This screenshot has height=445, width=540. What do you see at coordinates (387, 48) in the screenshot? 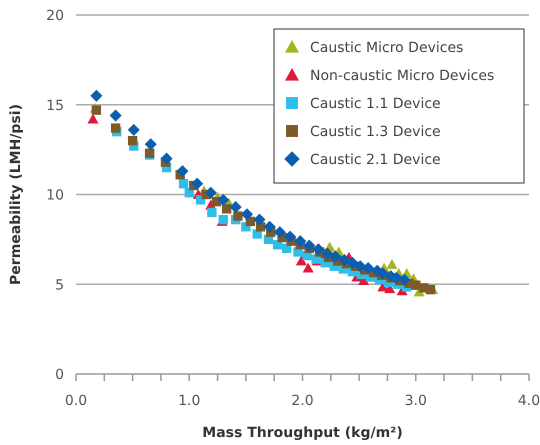
I see `legend-label: Caustic Micro Devices` at bounding box center [387, 48].